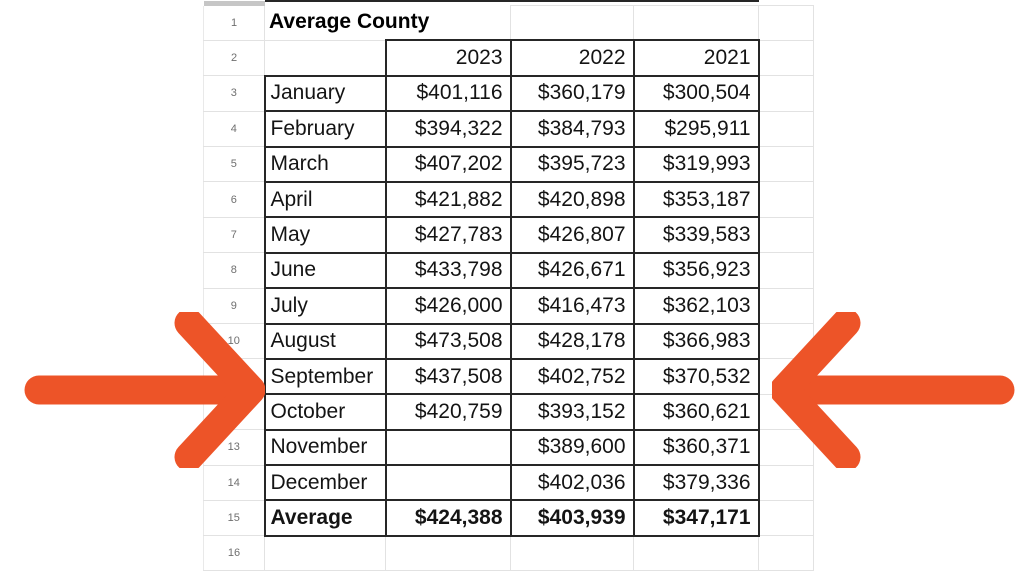 The image size is (1024, 576). What do you see at coordinates (144, 390) in the screenshot?
I see `left-arrow-icon` at bounding box center [144, 390].